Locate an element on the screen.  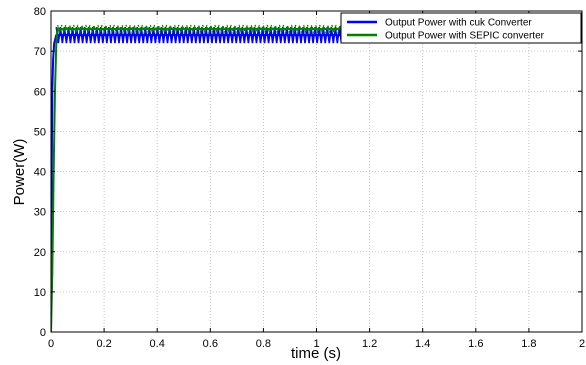
x-tick-label: 0 is located at coordinates (51, 344).